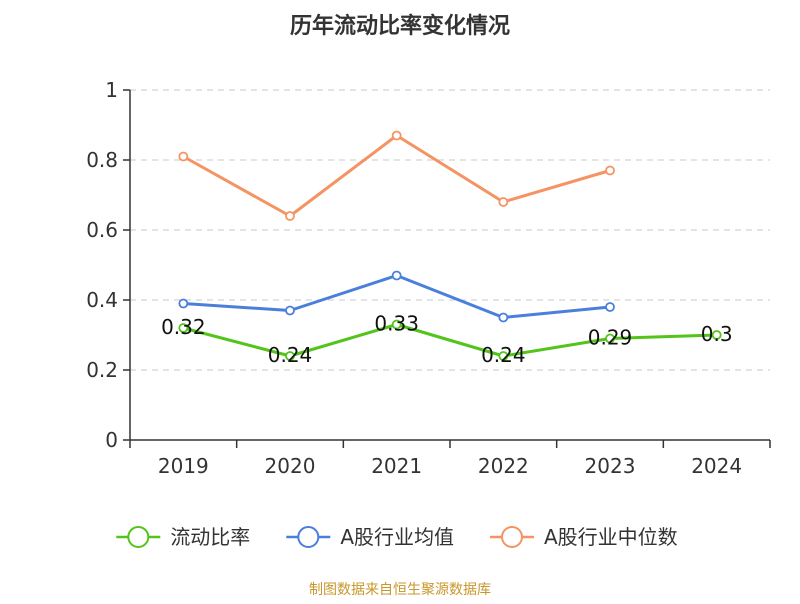 The height and width of the screenshot is (604, 800). I want to click on y-tick-label: 0.8, so click(102, 160).